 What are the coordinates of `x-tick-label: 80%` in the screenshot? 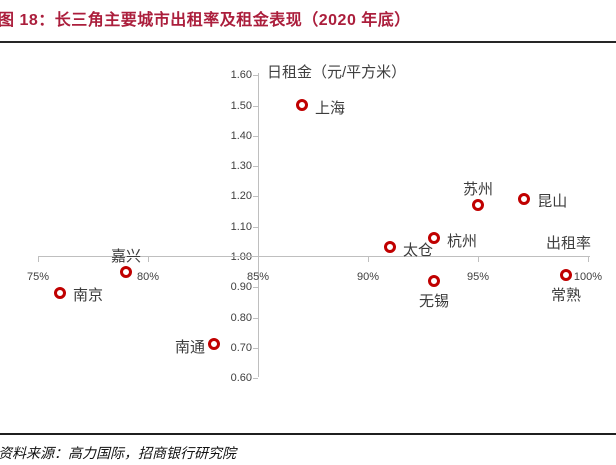 It's located at (148, 277).